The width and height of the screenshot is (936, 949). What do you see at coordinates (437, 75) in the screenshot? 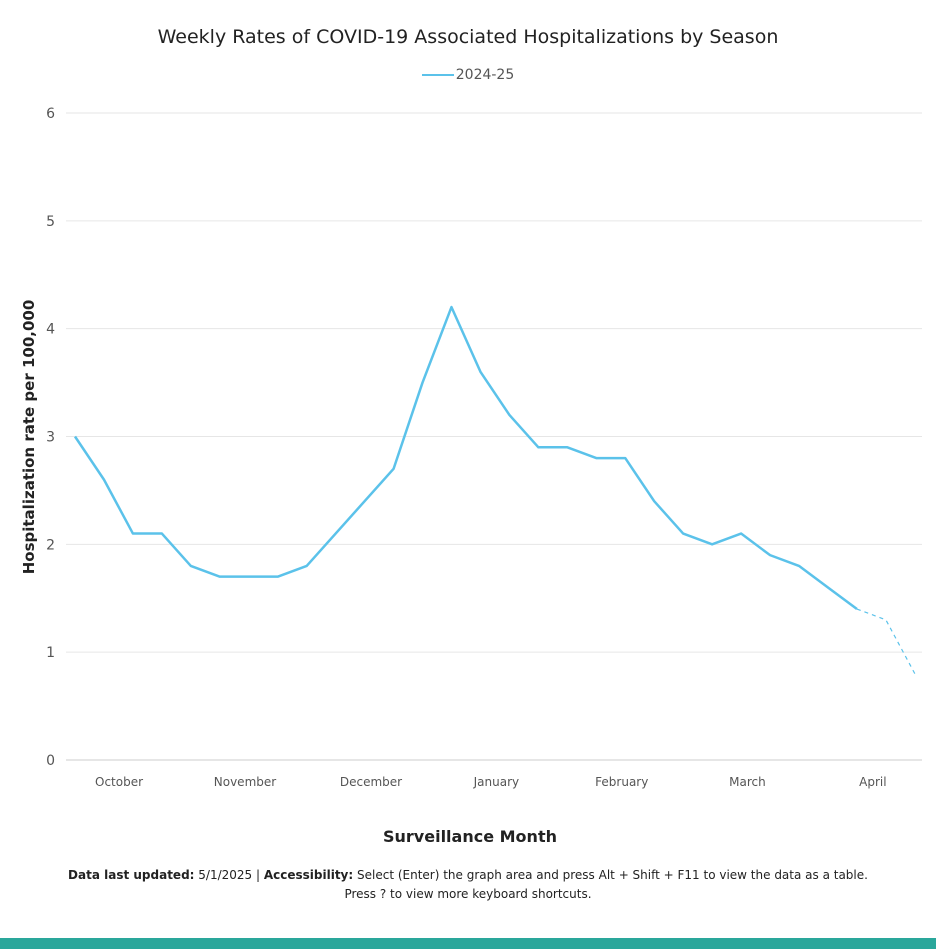
I see `legend-swatch` at bounding box center [437, 75].